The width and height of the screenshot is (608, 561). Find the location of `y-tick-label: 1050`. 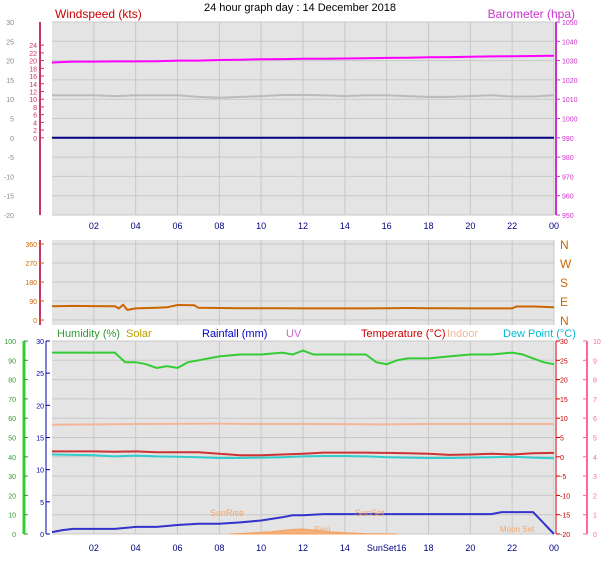

y-tick-label: 1050 is located at coordinates (570, 23).